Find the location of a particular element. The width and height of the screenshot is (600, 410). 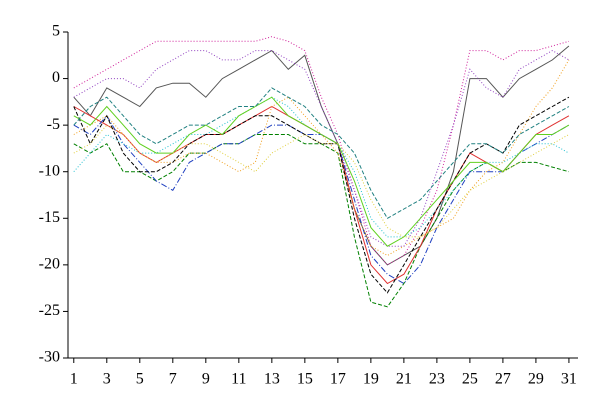

y-tick-label: -30 is located at coordinates (49, 357).